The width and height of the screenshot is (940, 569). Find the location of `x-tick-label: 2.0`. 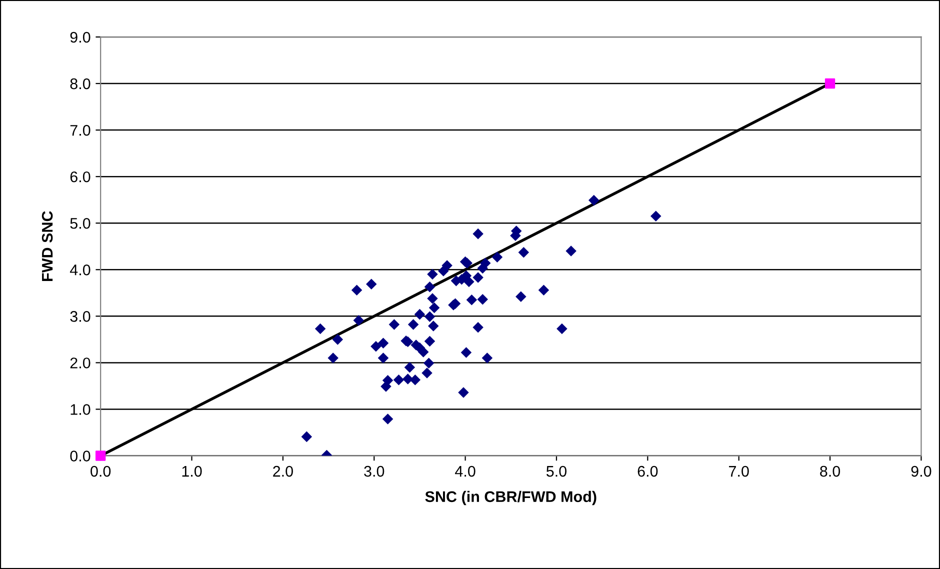

x-tick-label: 2.0 is located at coordinates (283, 471).